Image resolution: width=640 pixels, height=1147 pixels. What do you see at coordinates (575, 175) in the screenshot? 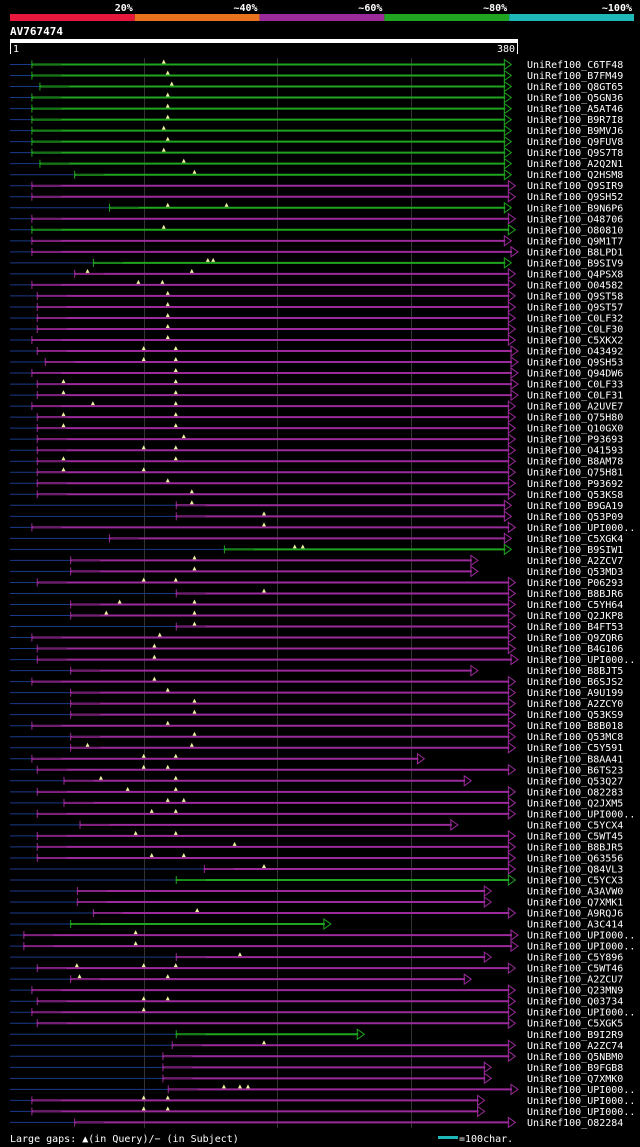
I see `hit-label: UniRef100_Q2HSM8` at bounding box center [575, 175].